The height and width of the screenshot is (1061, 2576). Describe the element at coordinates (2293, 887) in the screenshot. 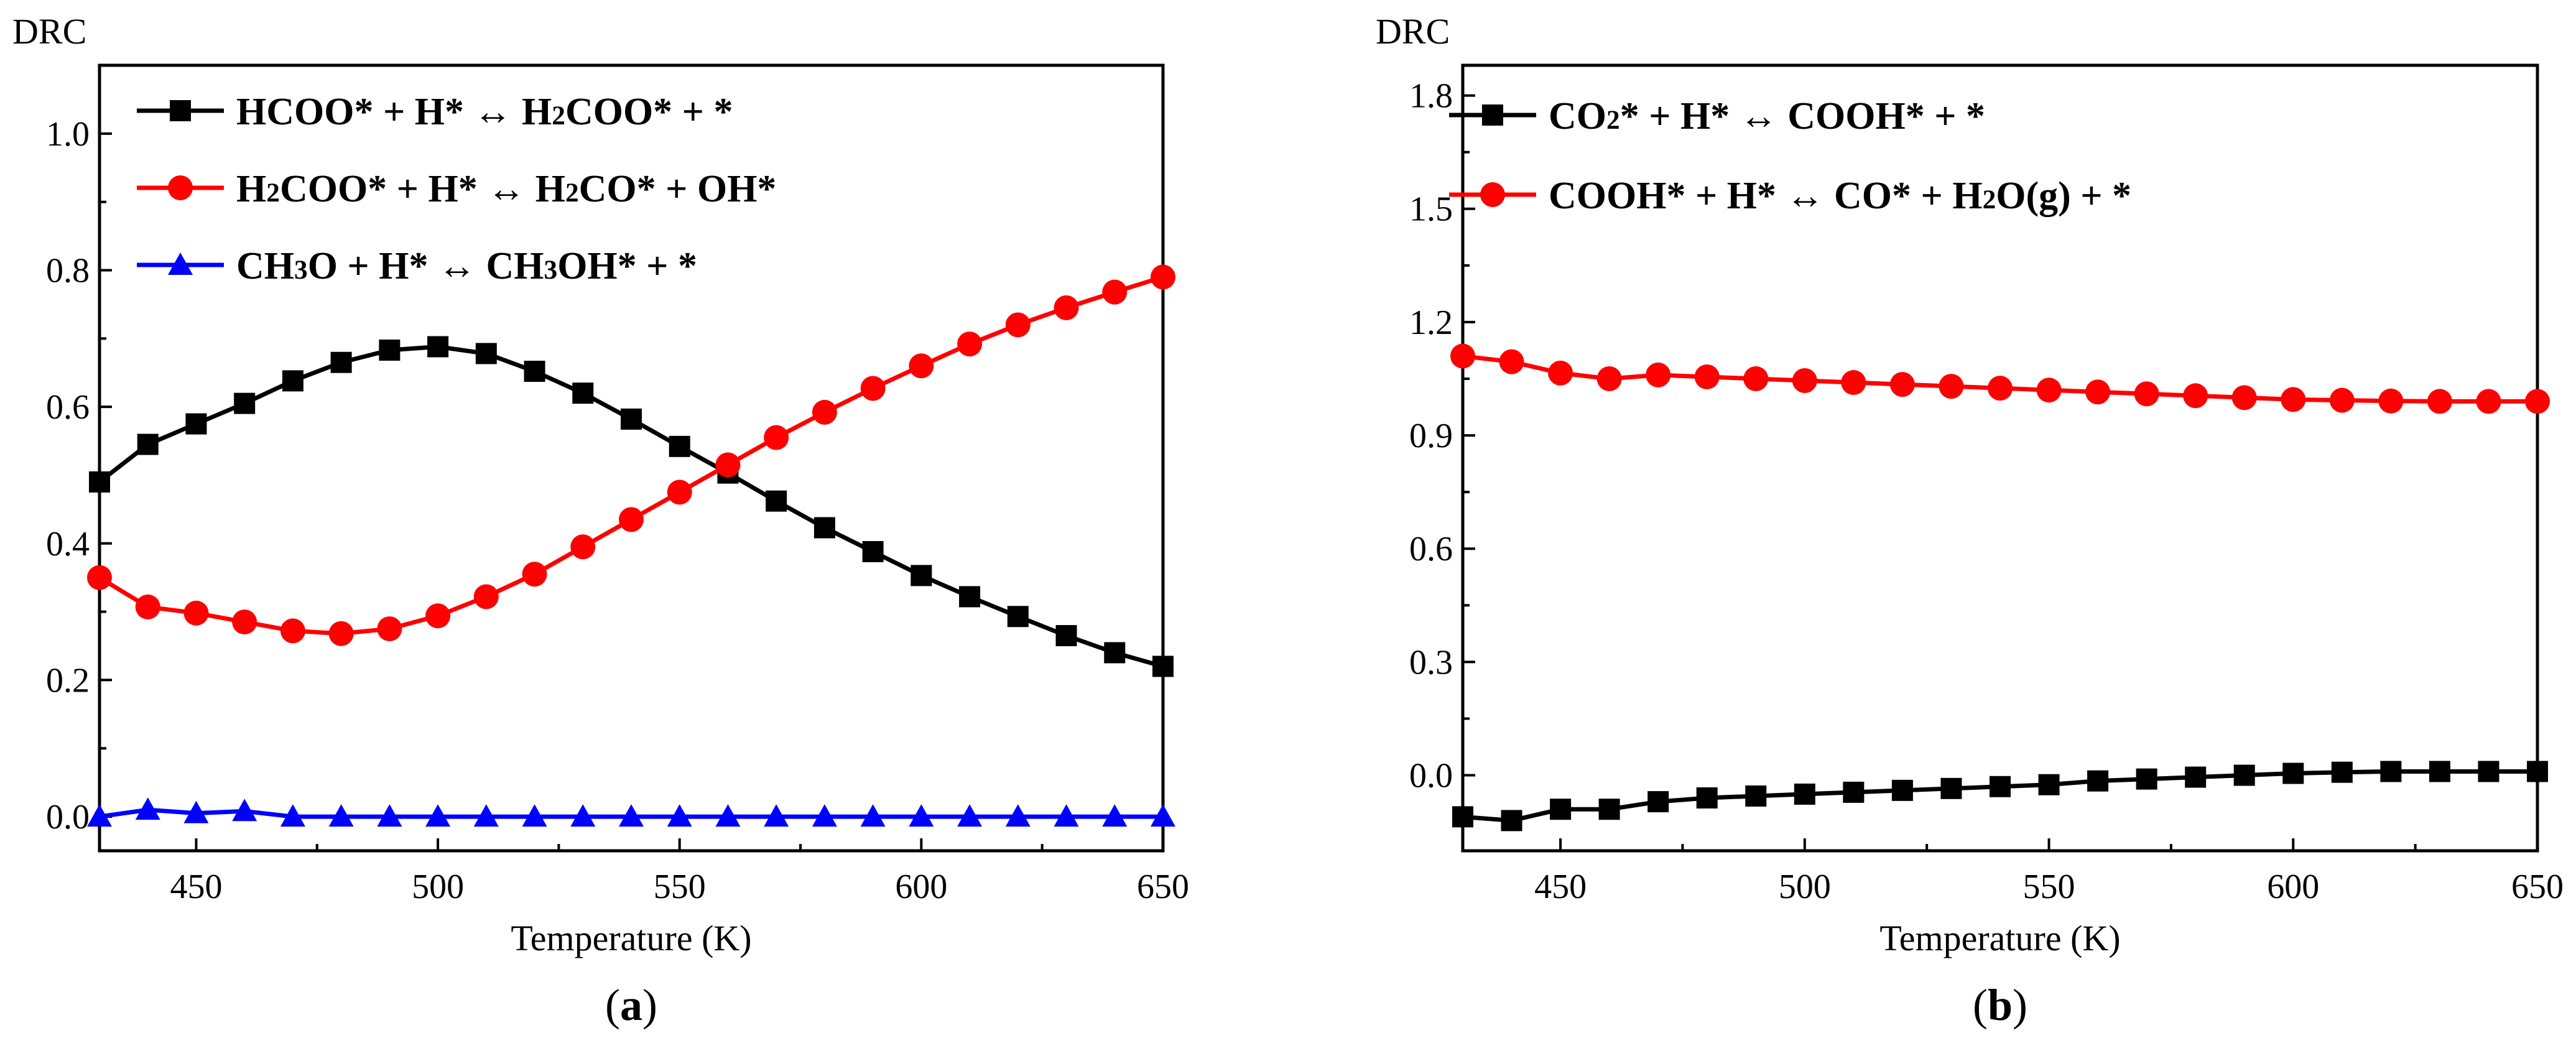

I see `x-tick-label: 600` at that location.